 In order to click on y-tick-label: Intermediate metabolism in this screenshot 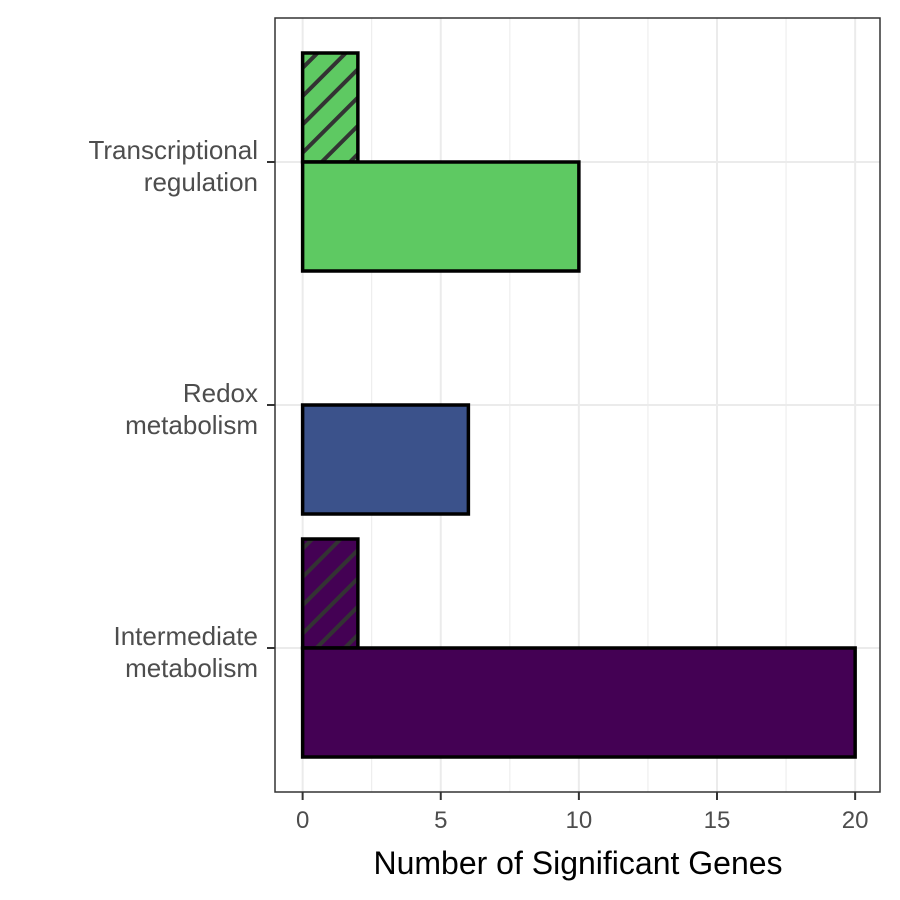, I will do `click(185, 652)`.